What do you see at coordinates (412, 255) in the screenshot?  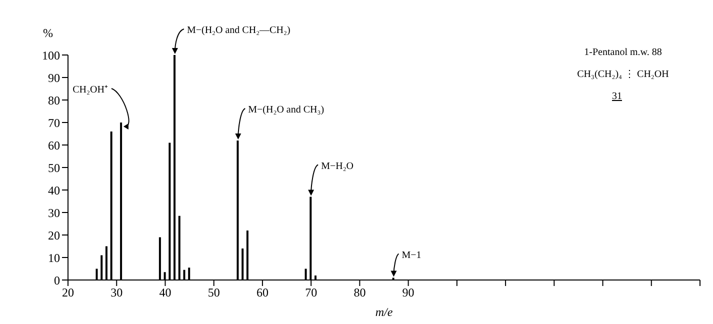 I see `annotation: M−1` at bounding box center [412, 255].